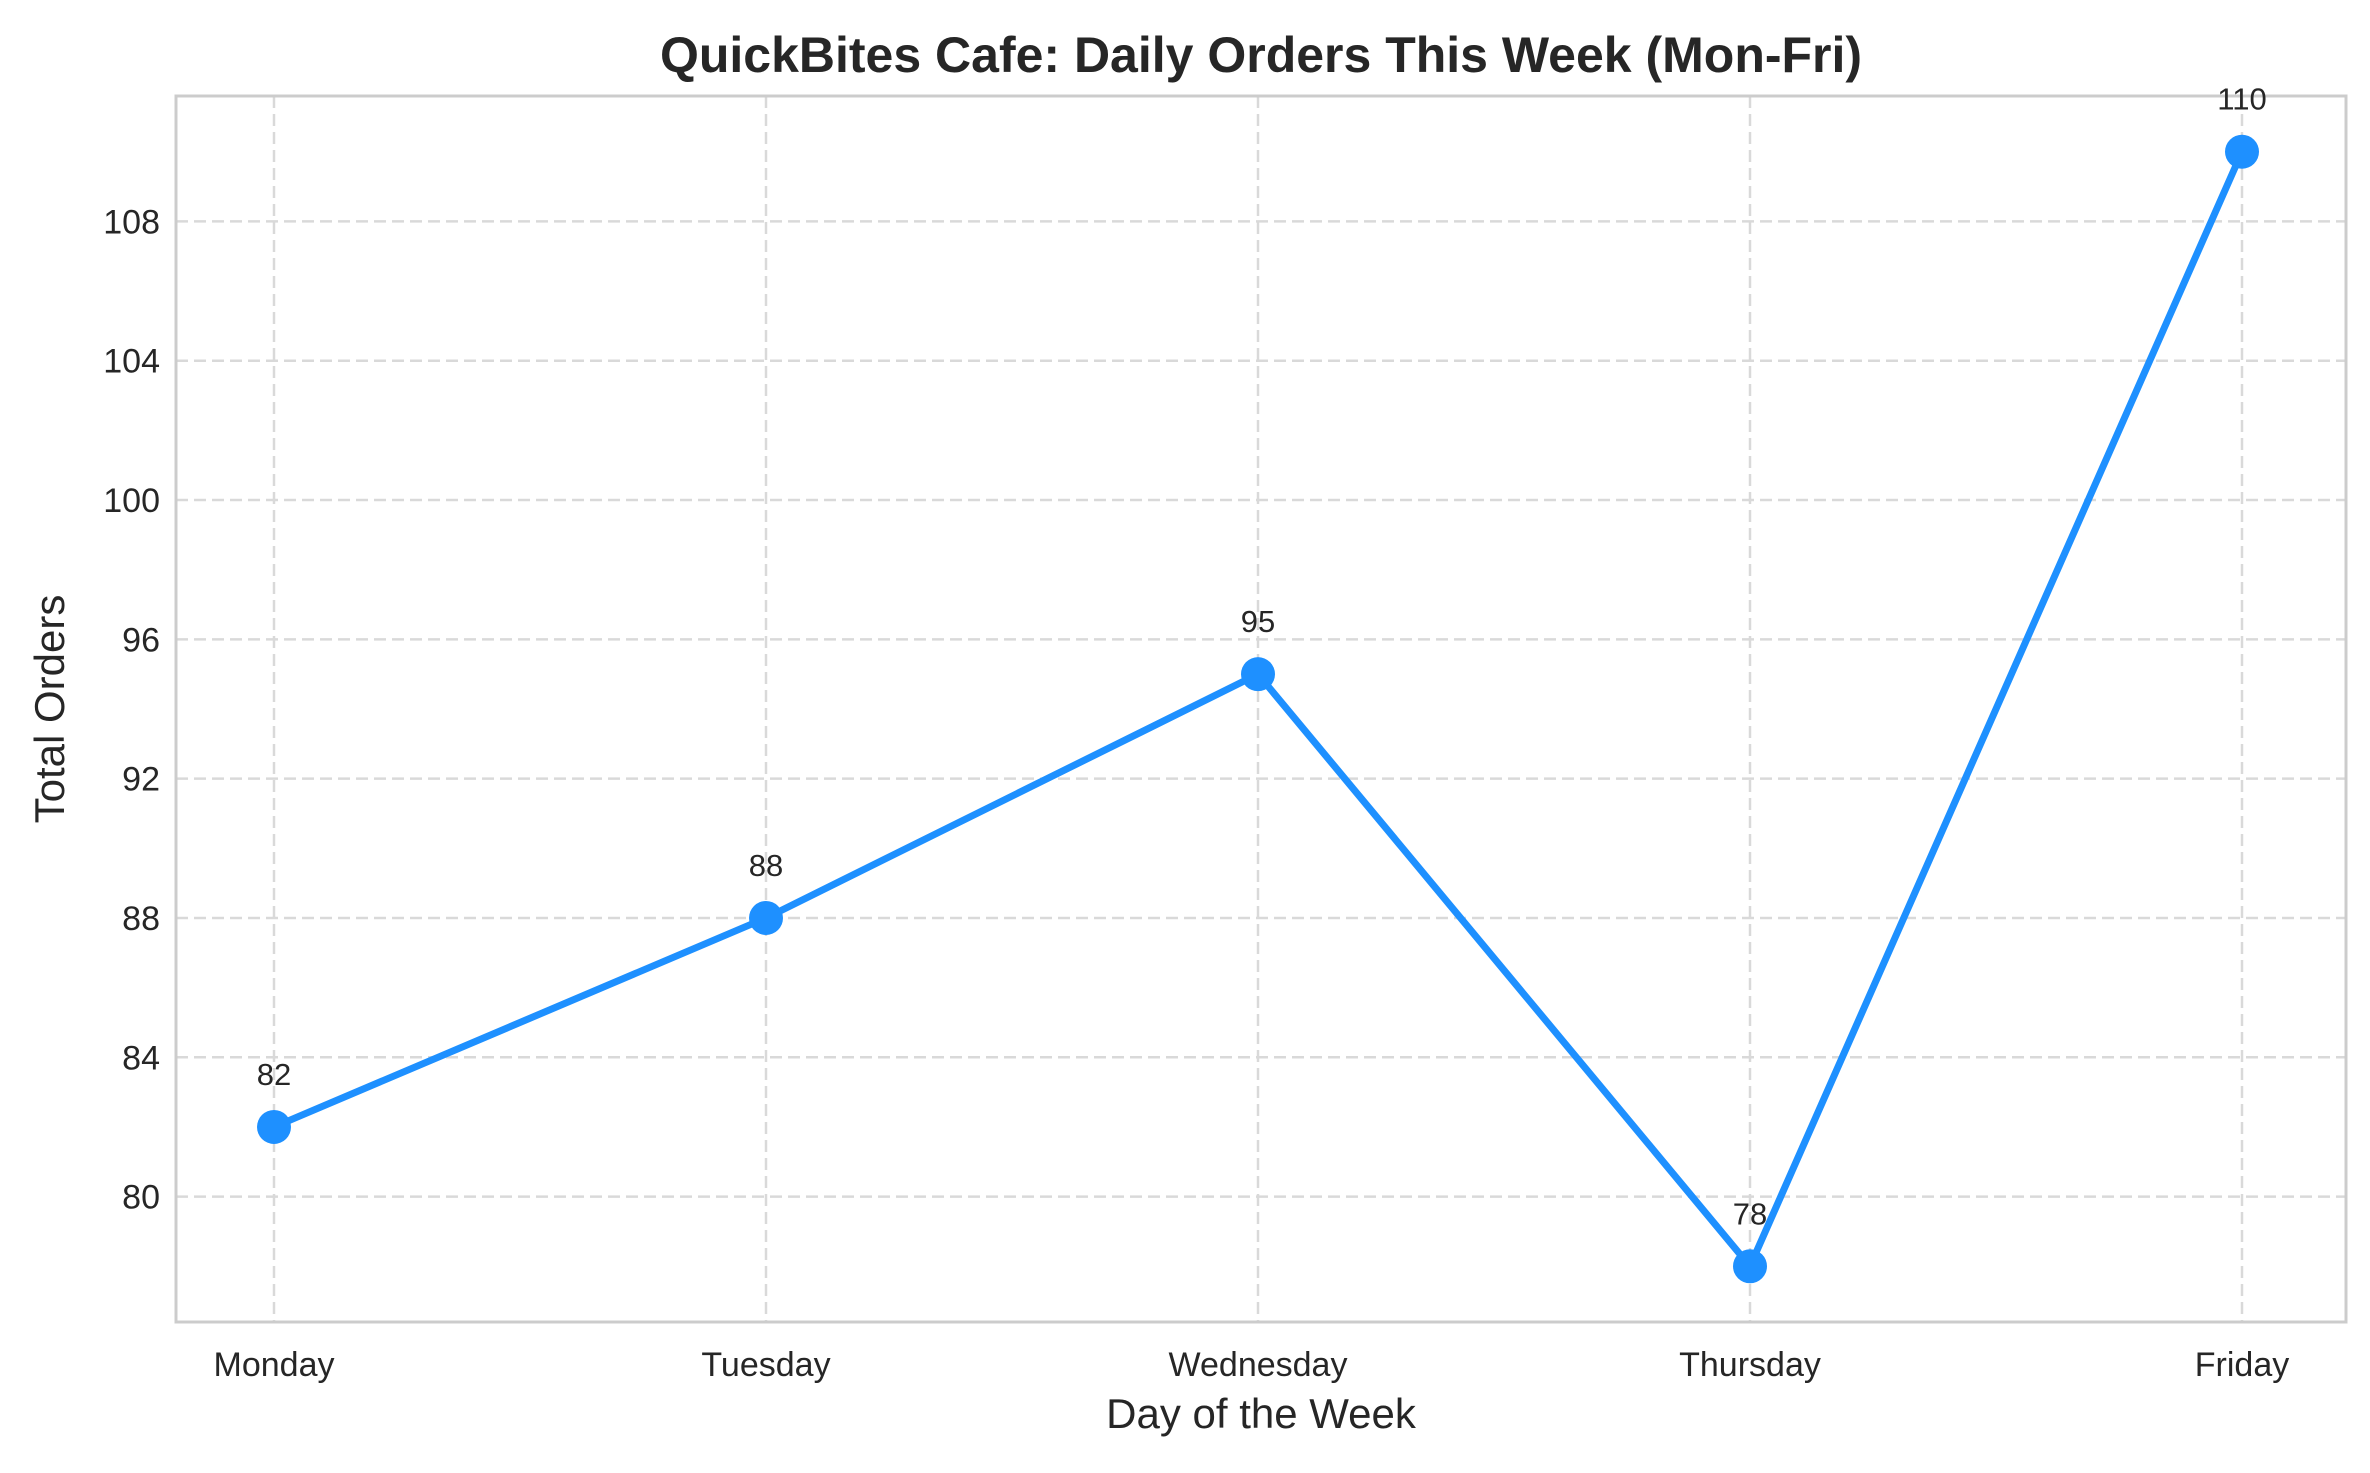 The image size is (2370, 1473). Describe the element at coordinates (131, 709) in the screenshot. I see `y-axis-ticks: 80 84 88 92 96 100 104 108` at that location.